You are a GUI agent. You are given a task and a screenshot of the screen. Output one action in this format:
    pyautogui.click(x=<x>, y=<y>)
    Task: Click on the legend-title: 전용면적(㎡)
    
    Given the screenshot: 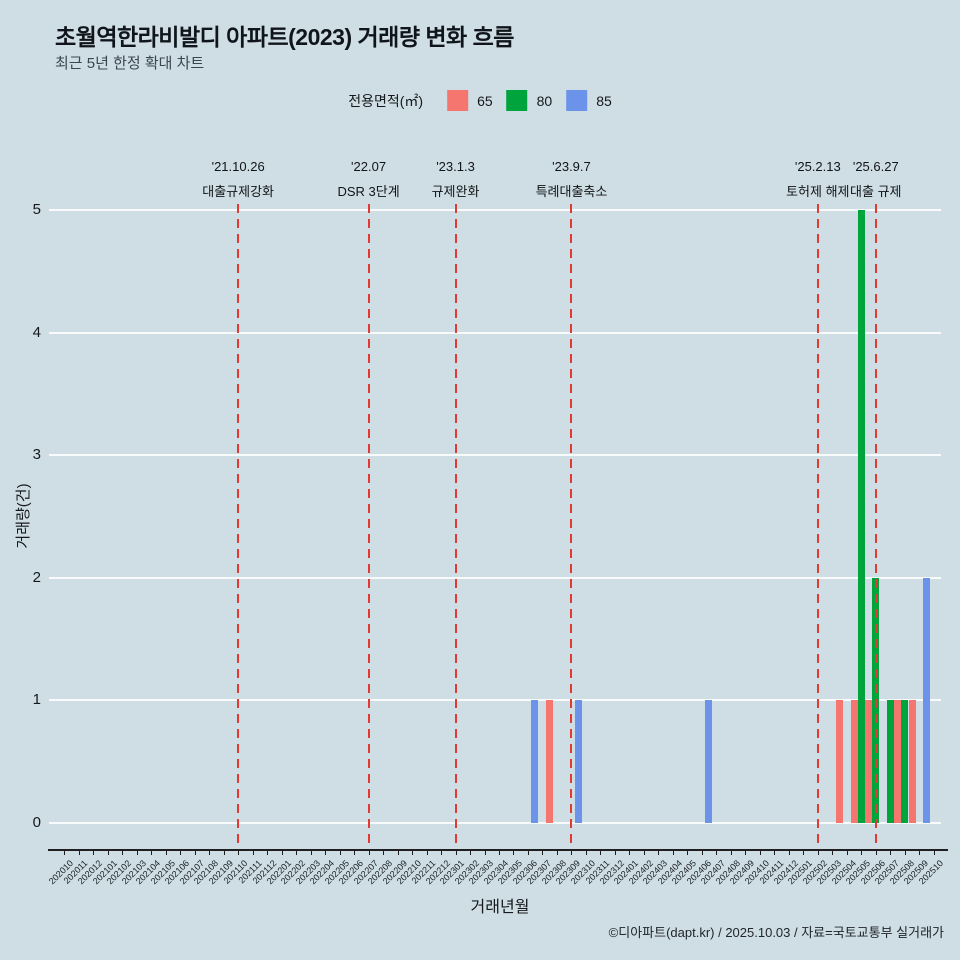 What is the action you would take?
    pyautogui.click(x=386, y=100)
    